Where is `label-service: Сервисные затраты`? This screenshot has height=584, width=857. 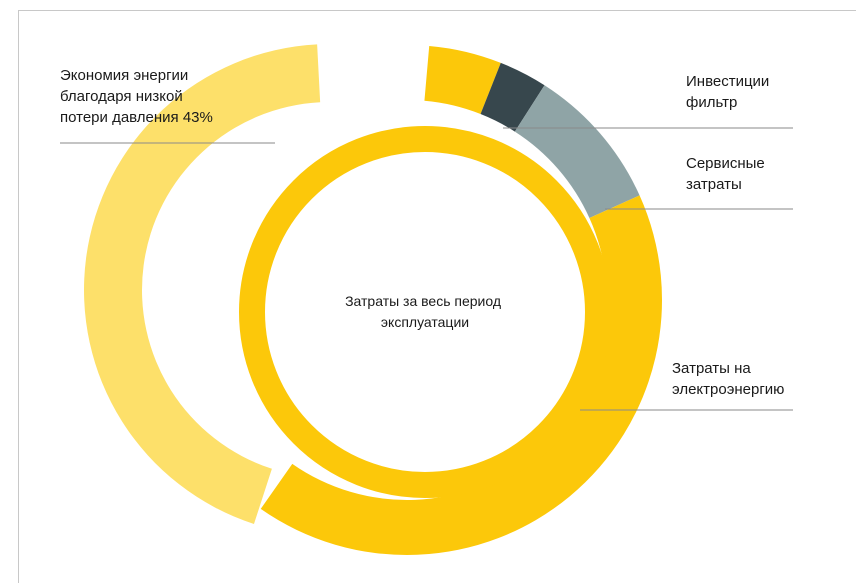
label-service: Сервисные затраты is located at coordinates (727, 174).